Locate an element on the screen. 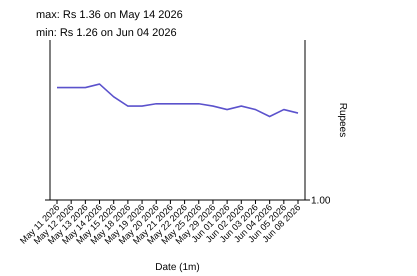 The image size is (417, 276). x-axis-title: Date (1m) is located at coordinates (177, 267).